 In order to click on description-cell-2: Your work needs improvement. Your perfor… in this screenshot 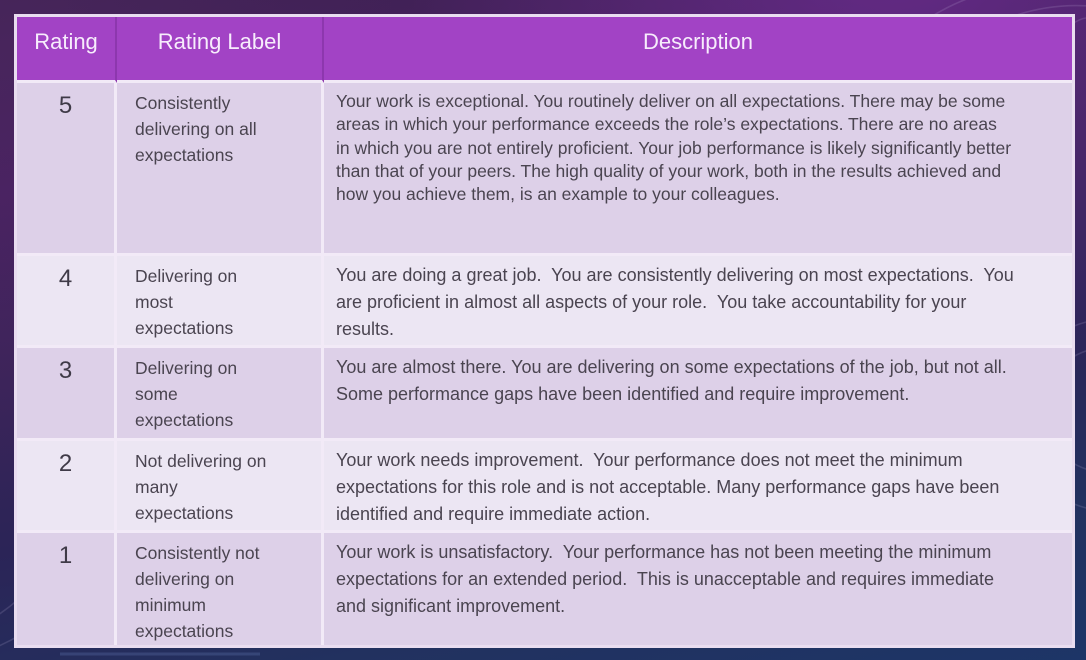, I will do `click(698, 487)`.